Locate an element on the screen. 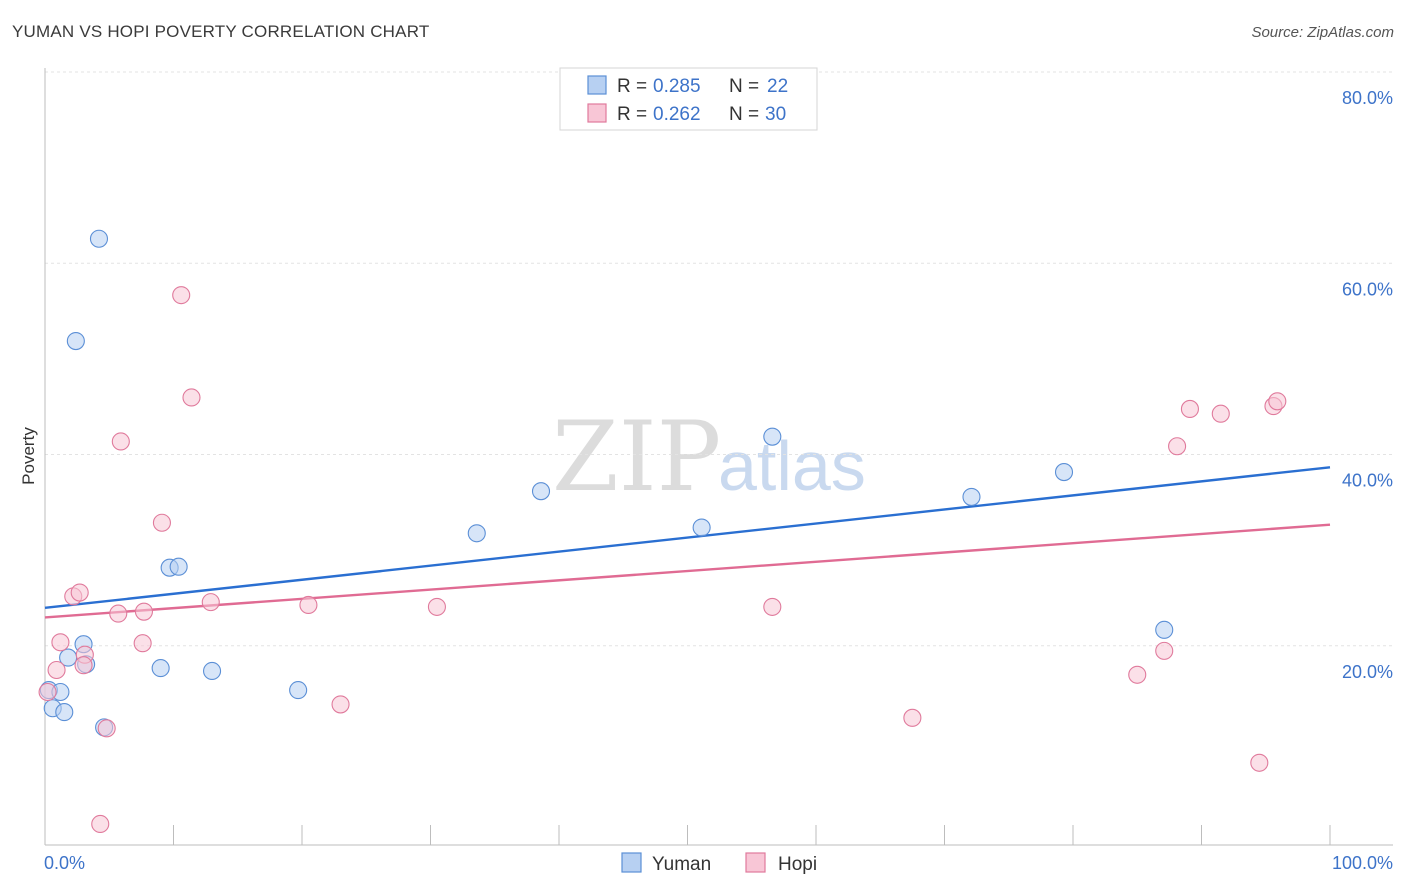 This screenshot has width=1406, height=892. legend-swatch-yuman is located at coordinates (597, 85).